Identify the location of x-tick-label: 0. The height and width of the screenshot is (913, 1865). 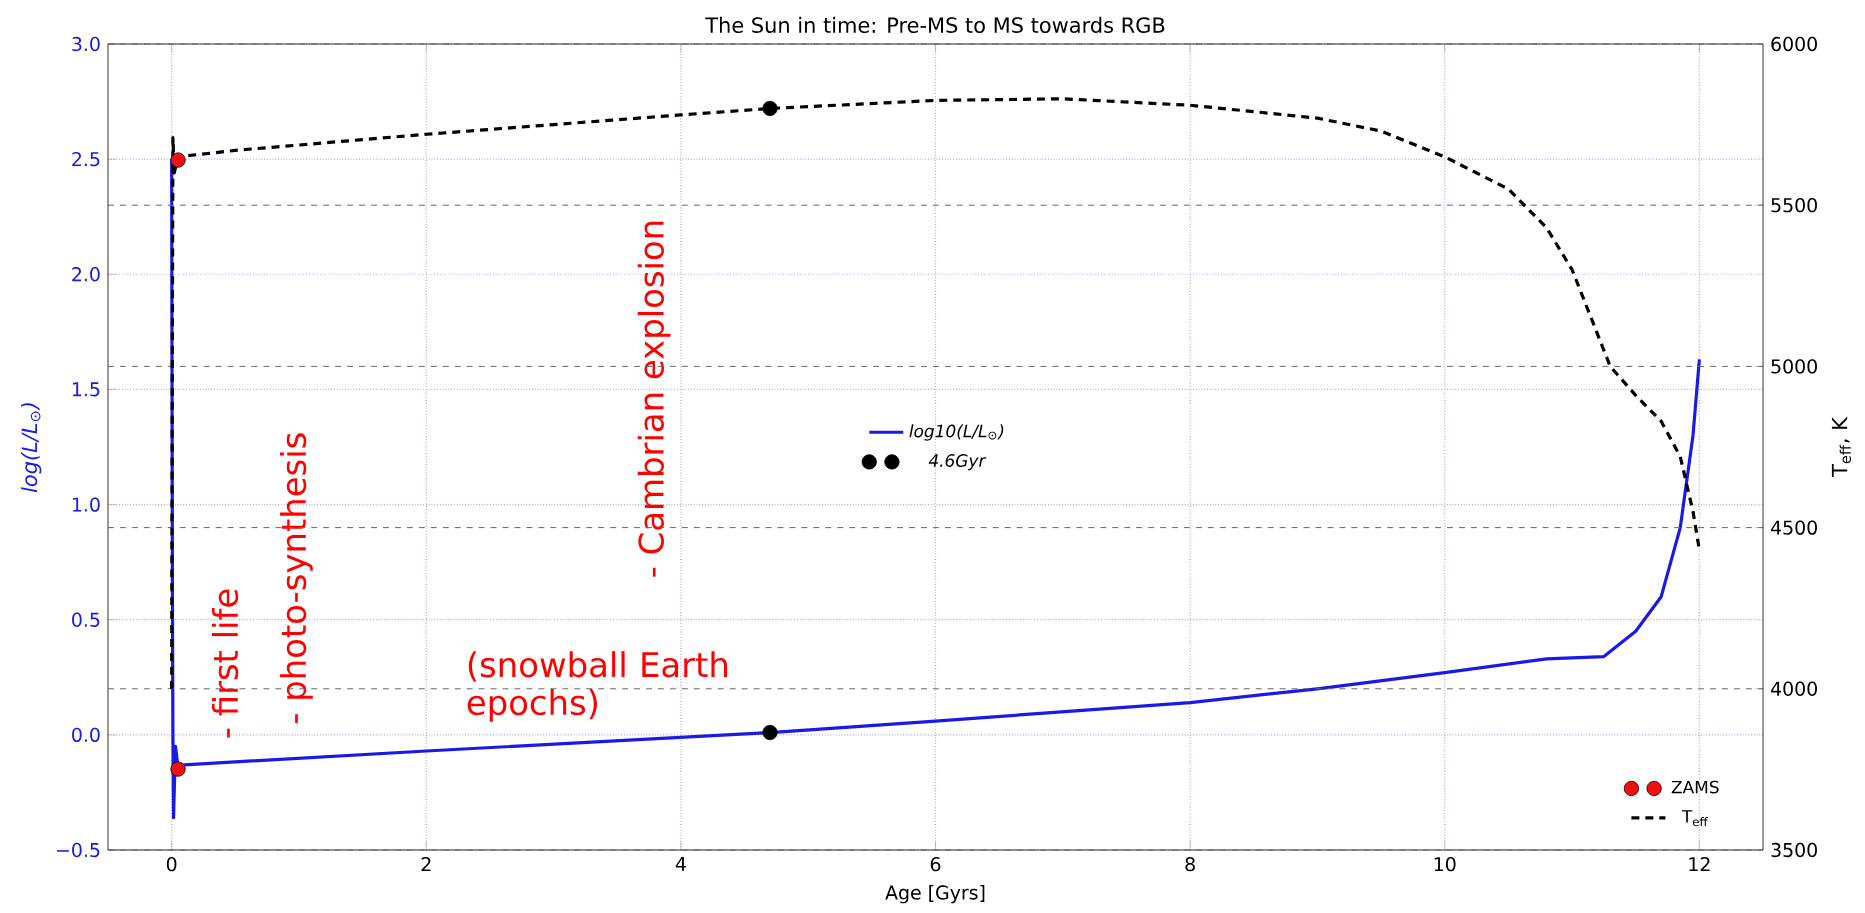
(171, 864).